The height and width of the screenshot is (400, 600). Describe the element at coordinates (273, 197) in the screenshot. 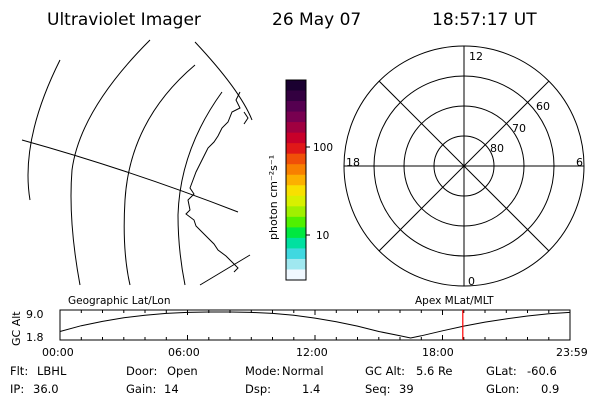

I see `colorbar-unit-label: photon cm⁻²s⁻¹` at that location.